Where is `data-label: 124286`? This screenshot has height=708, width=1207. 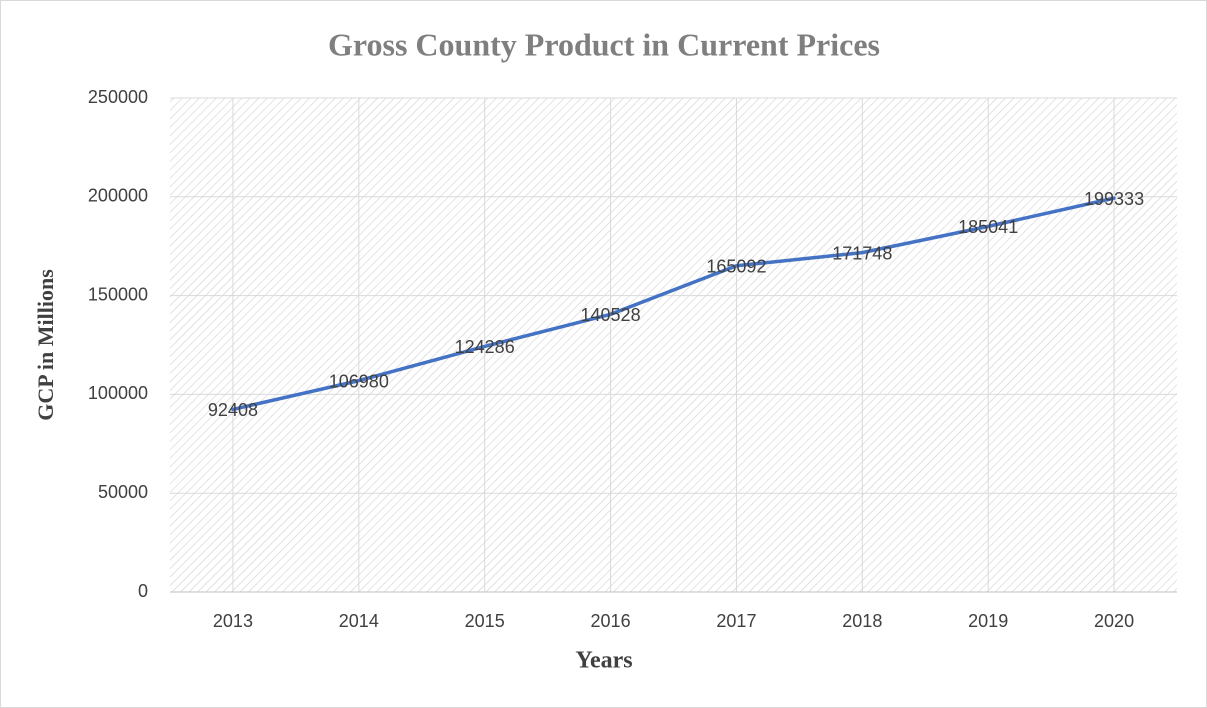
data-label: 124286 is located at coordinates (485, 347).